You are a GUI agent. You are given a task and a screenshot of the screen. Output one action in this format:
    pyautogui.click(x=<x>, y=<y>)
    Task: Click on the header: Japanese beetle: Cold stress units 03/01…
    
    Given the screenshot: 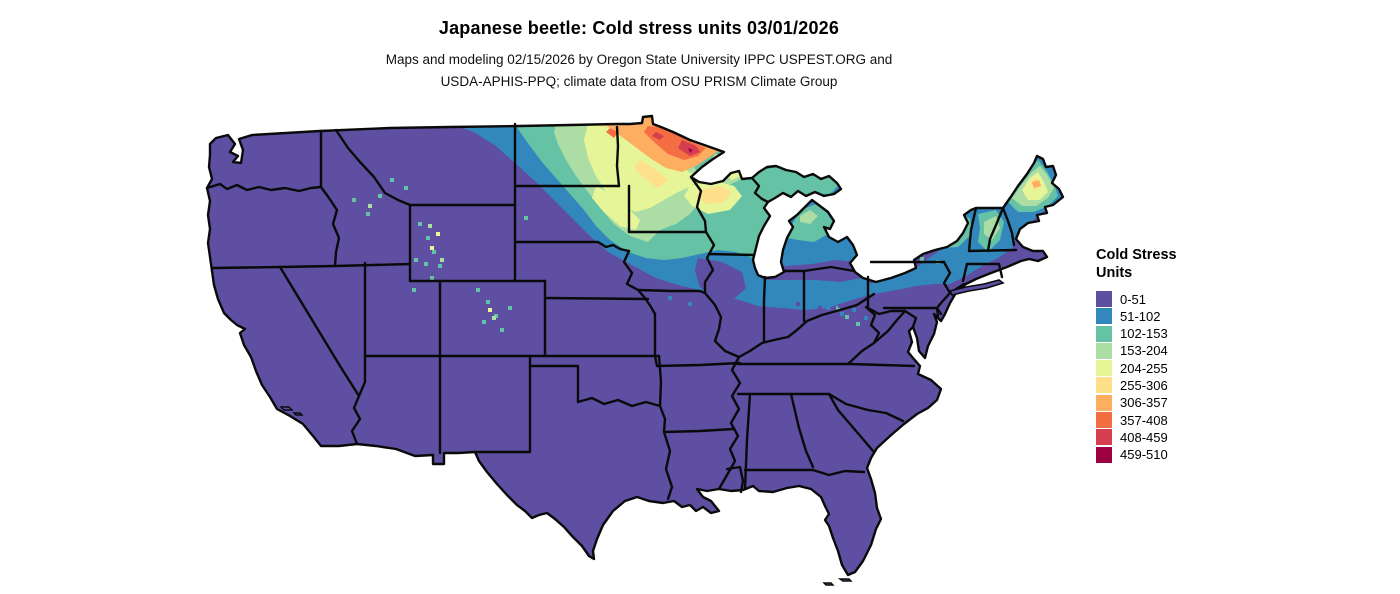 What is the action you would take?
    pyautogui.click(x=639, y=55)
    